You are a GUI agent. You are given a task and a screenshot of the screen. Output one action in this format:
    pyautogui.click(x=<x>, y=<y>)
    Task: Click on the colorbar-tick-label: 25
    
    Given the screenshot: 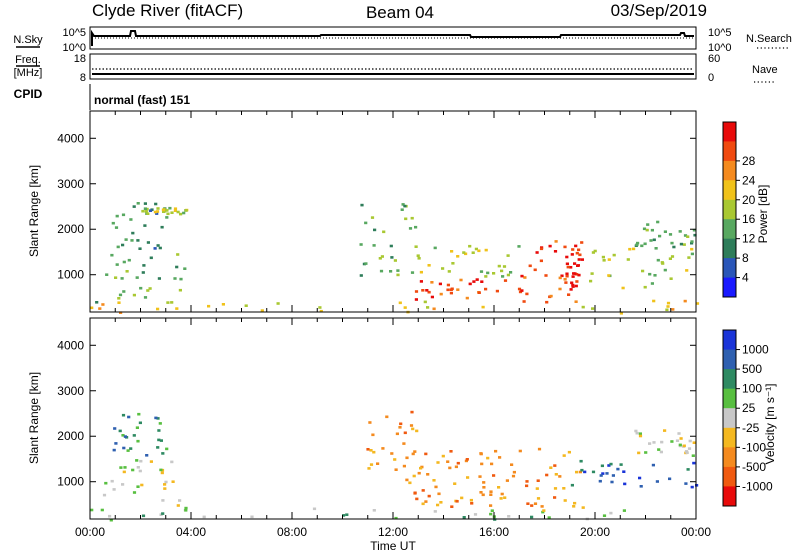 What is the action you would take?
    pyautogui.click(x=749, y=408)
    